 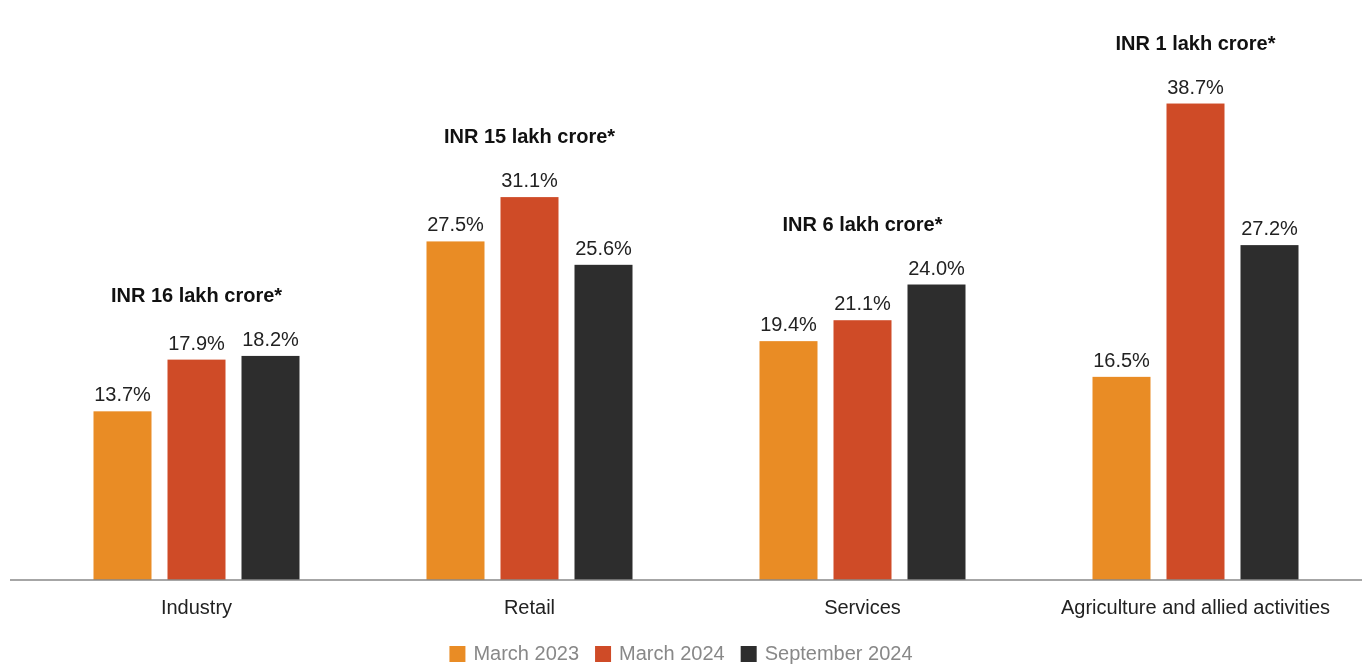 What do you see at coordinates (1270, 228) in the screenshot?
I see `data-label: 27.2%` at bounding box center [1270, 228].